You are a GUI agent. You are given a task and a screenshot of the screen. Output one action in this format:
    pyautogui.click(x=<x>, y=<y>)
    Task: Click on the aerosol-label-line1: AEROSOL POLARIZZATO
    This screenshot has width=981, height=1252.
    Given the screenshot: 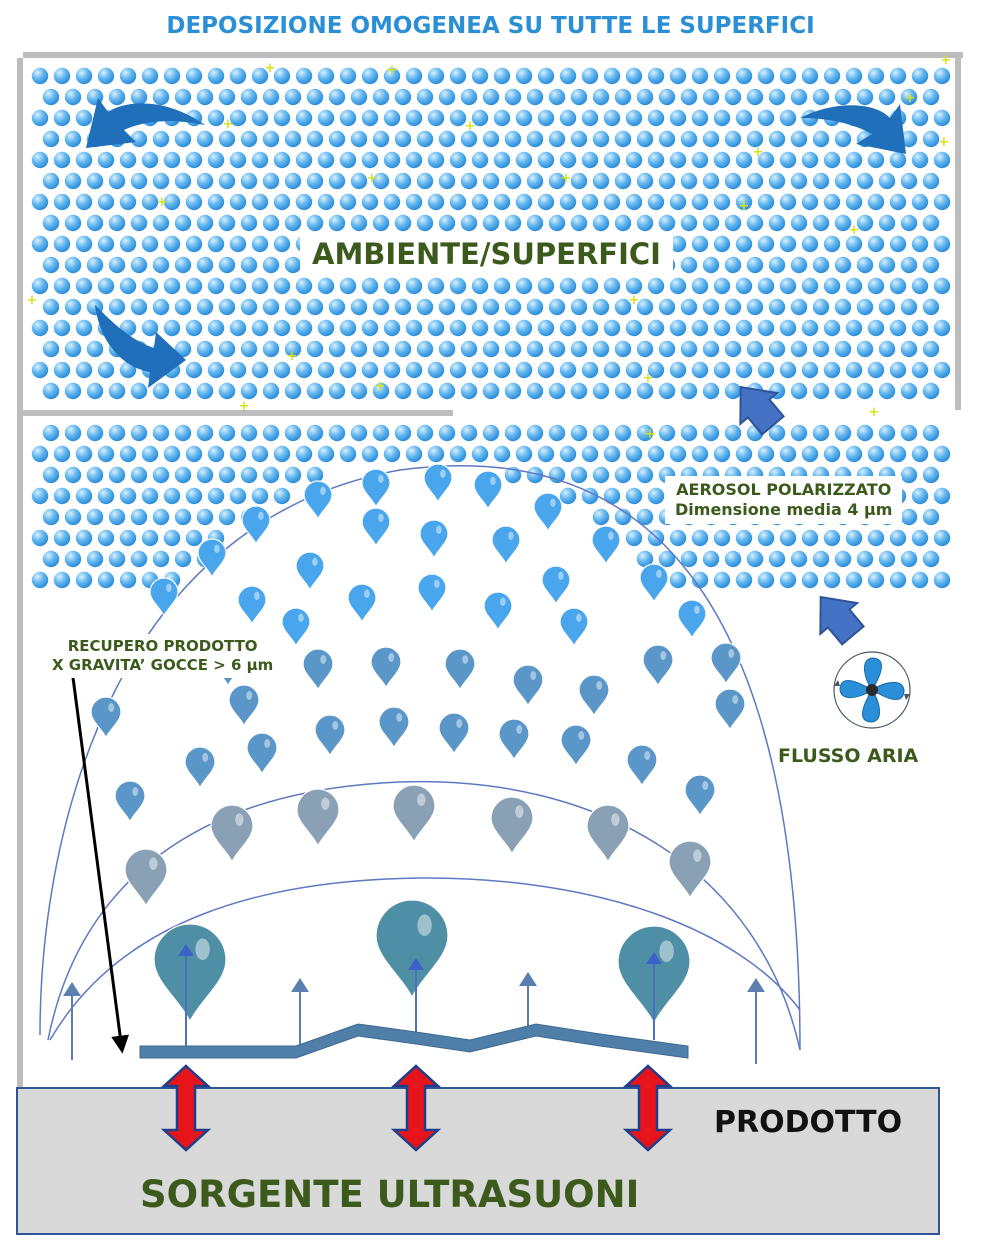 What is the action you would take?
    pyautogui.click(x=784, y=489)
    